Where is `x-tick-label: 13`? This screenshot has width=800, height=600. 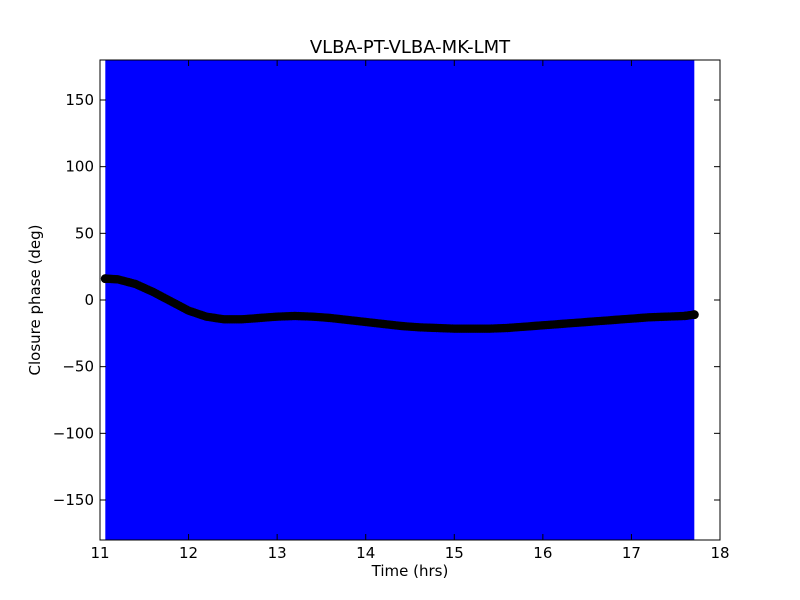
x-tick-label: 13 is located at coordinates (277, 553).